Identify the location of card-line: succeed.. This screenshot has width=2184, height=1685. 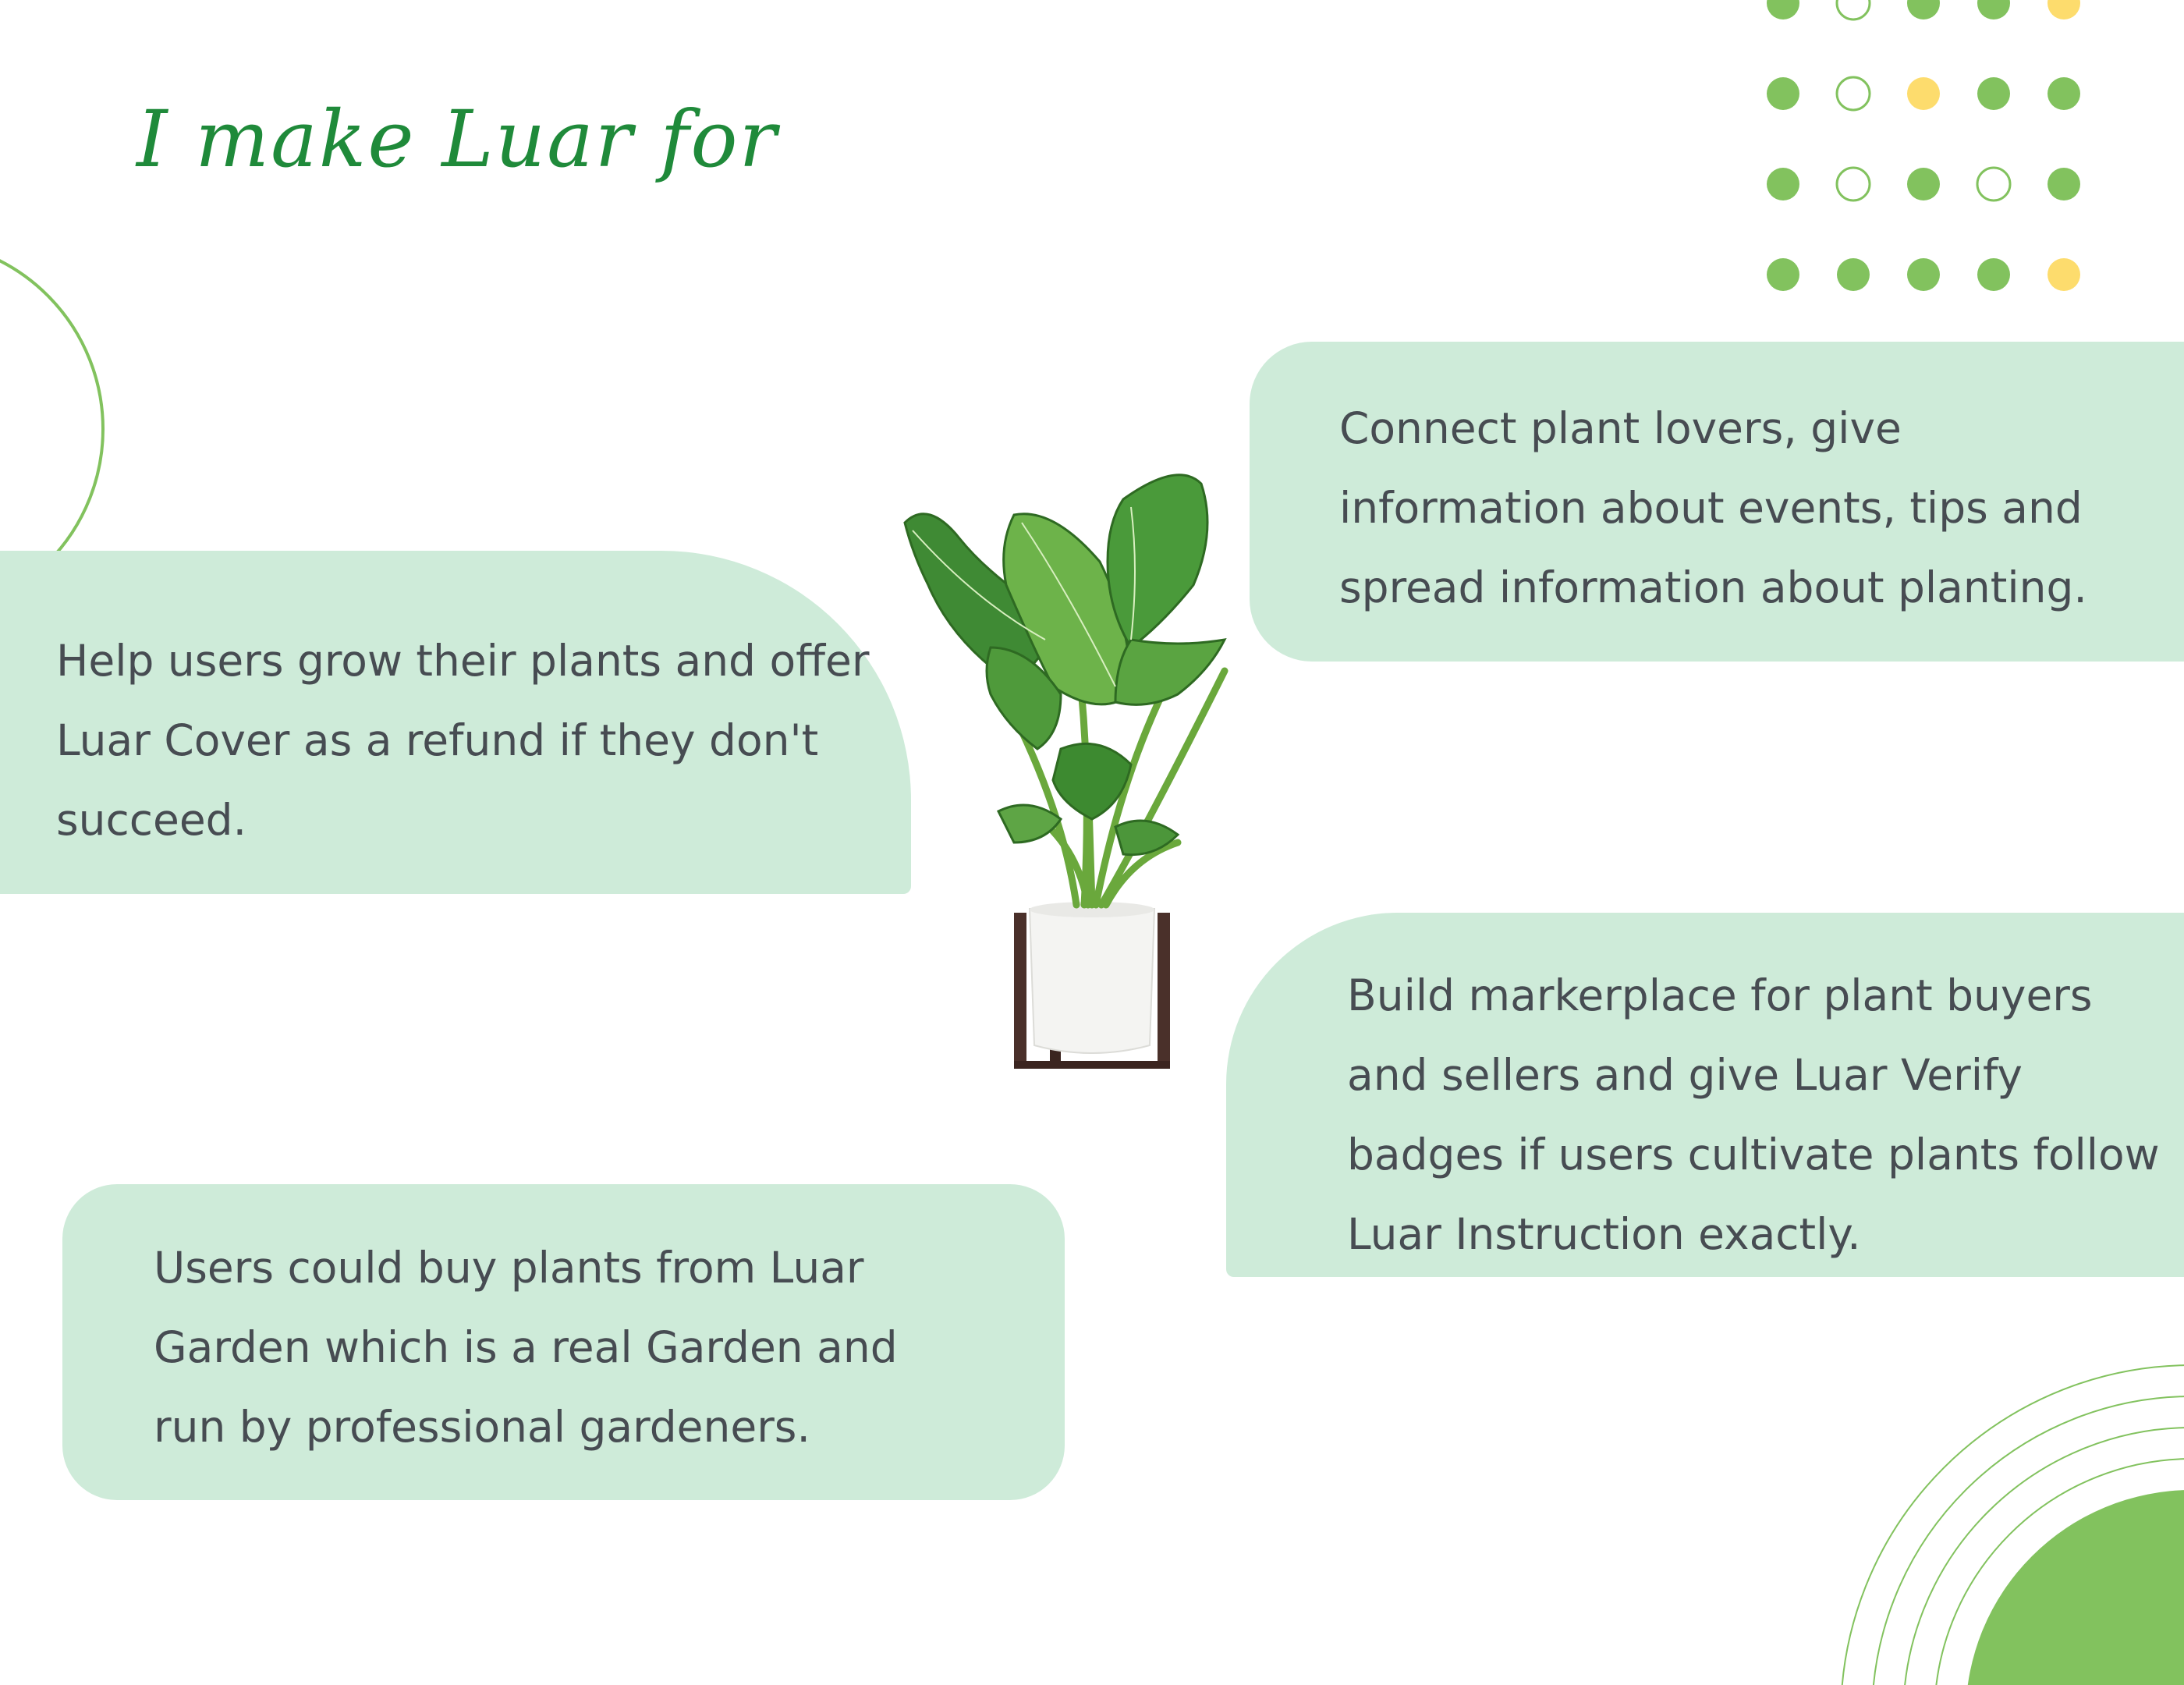
(152, 820).